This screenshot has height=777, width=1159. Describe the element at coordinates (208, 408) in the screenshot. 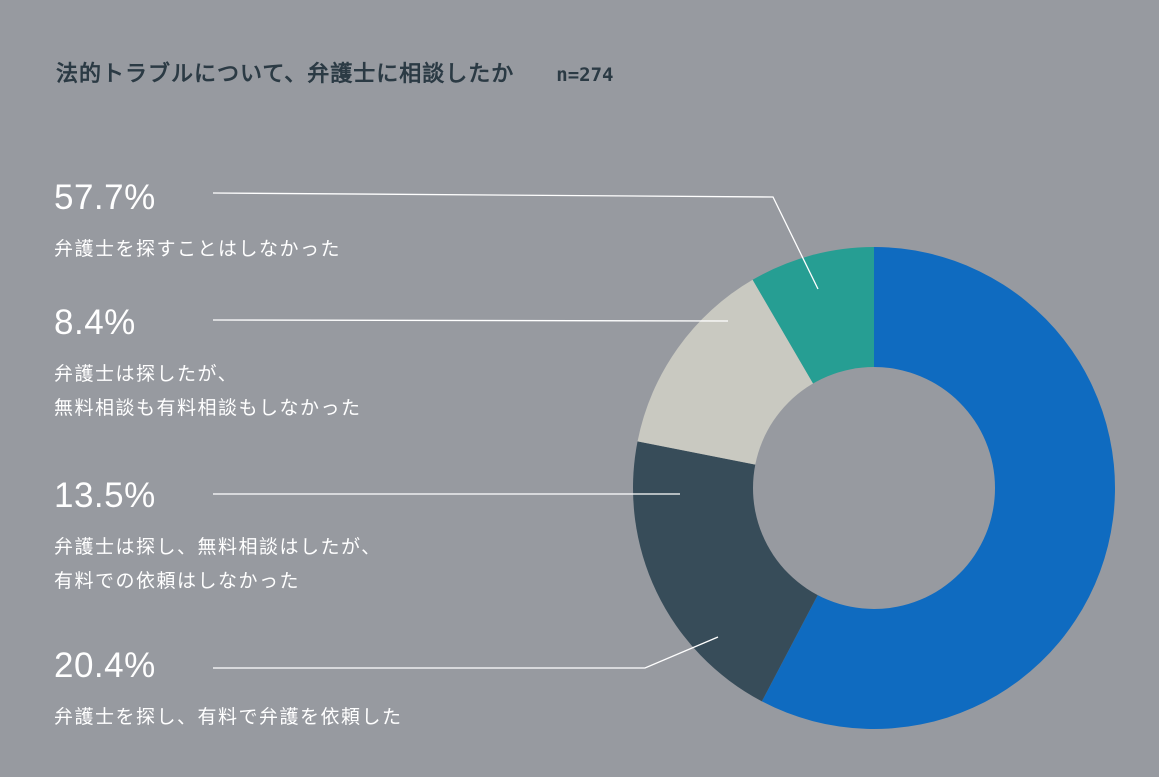

I see `slice-description-line: 無料相談も有料相談もしなかった` at that location.